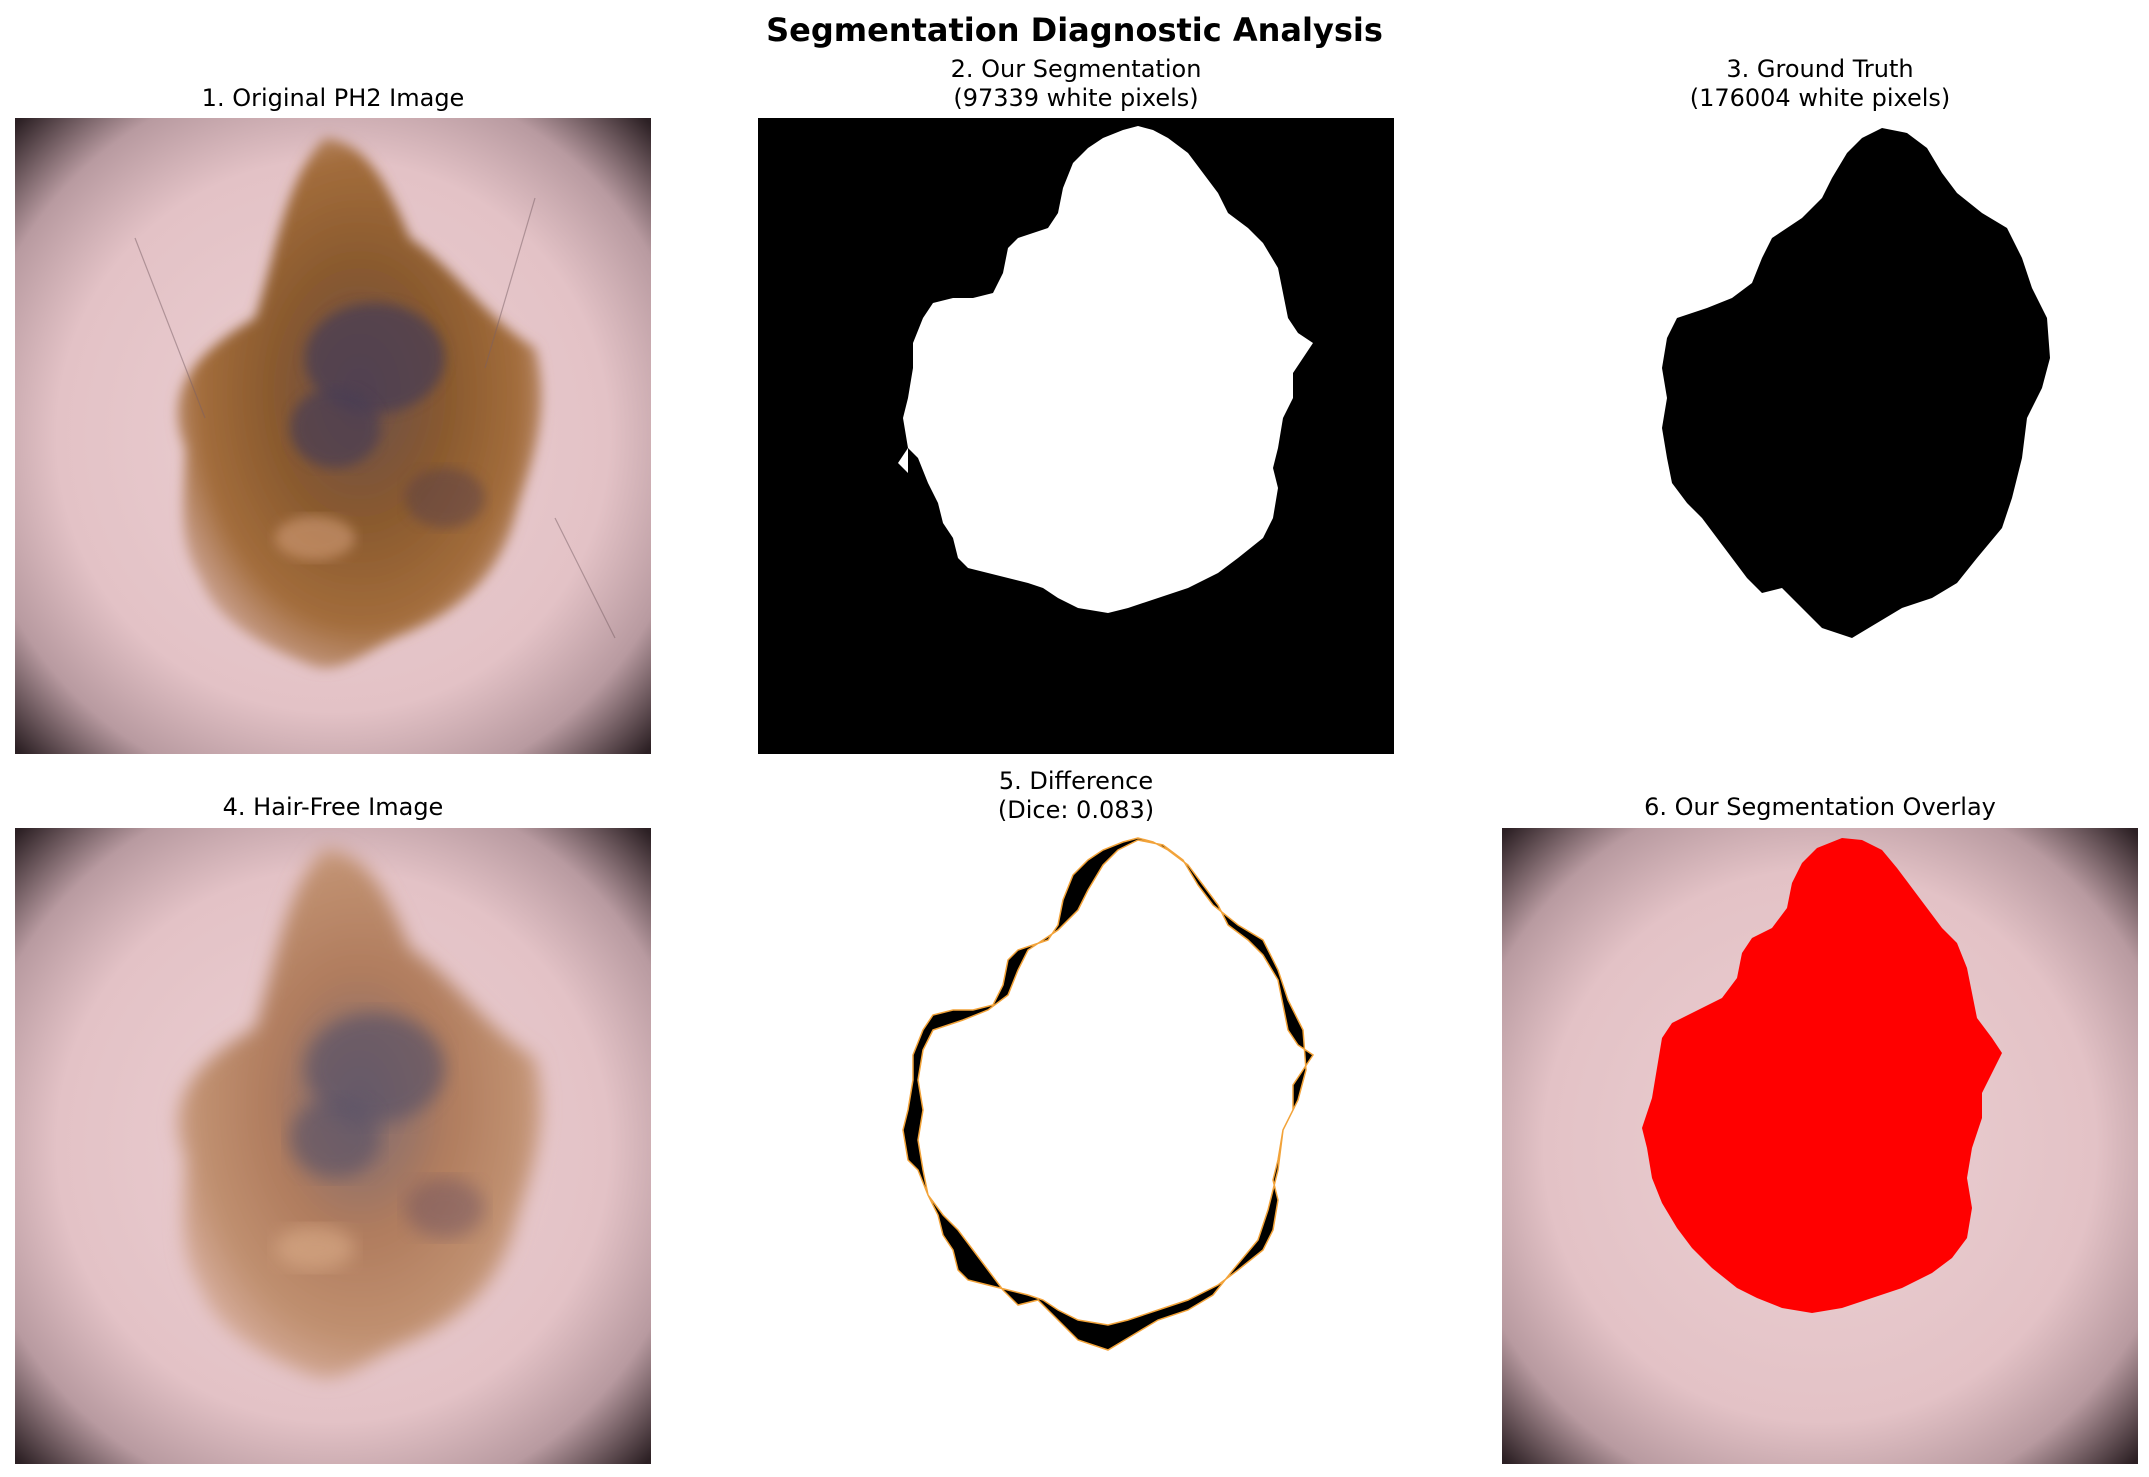  I want to click on original-dermoscopy-image, so click(333, 436).